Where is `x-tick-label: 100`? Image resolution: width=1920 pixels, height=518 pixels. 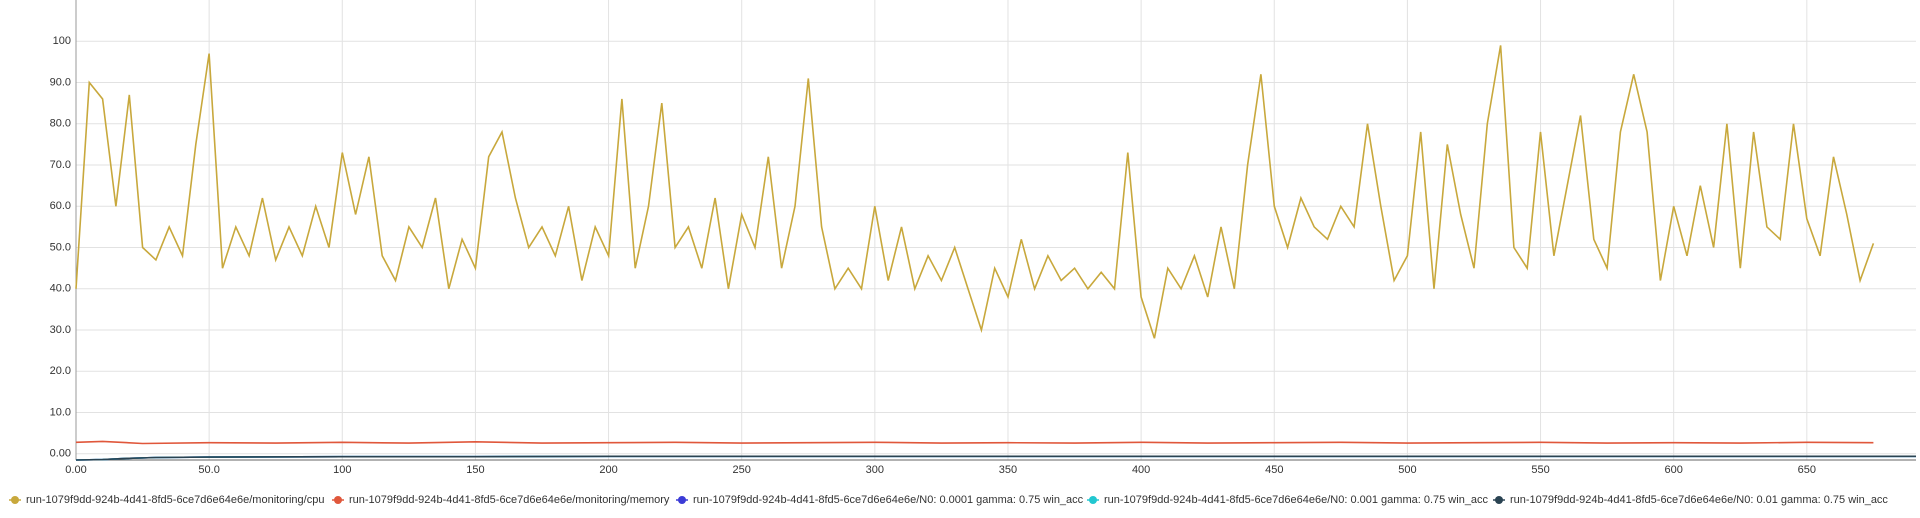
x-tick-label: 100 is located at coordinates (342, 470).